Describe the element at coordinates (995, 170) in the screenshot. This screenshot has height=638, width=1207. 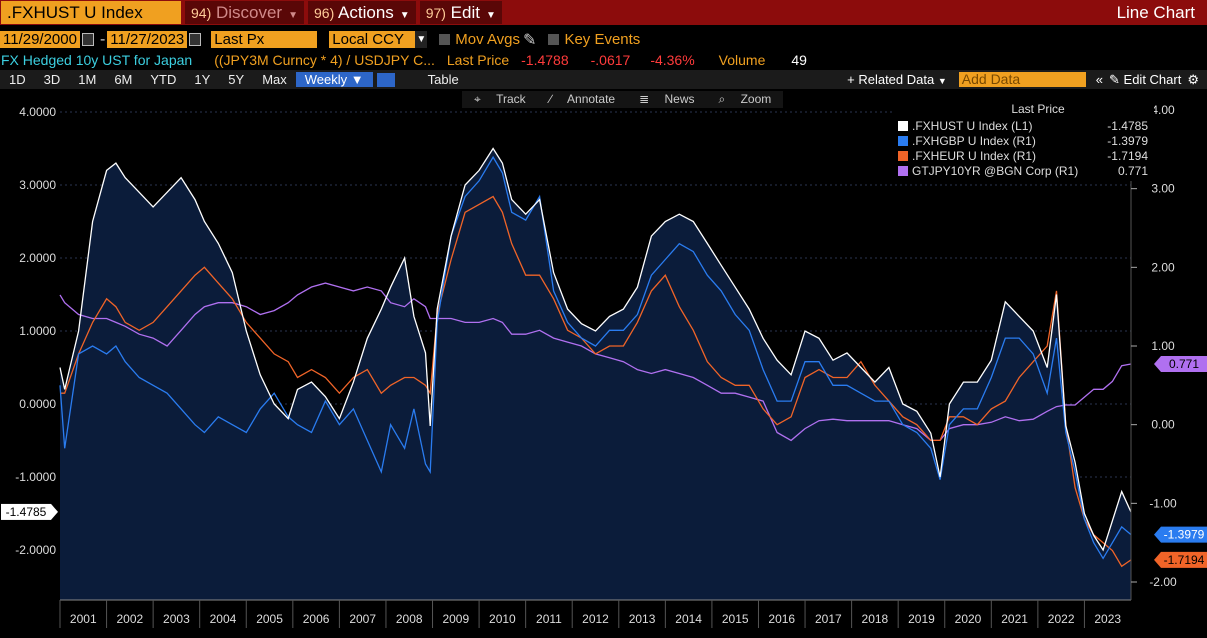
I see `legend-name: GTJPY10YR @BGN Corp (R1)` at that location.